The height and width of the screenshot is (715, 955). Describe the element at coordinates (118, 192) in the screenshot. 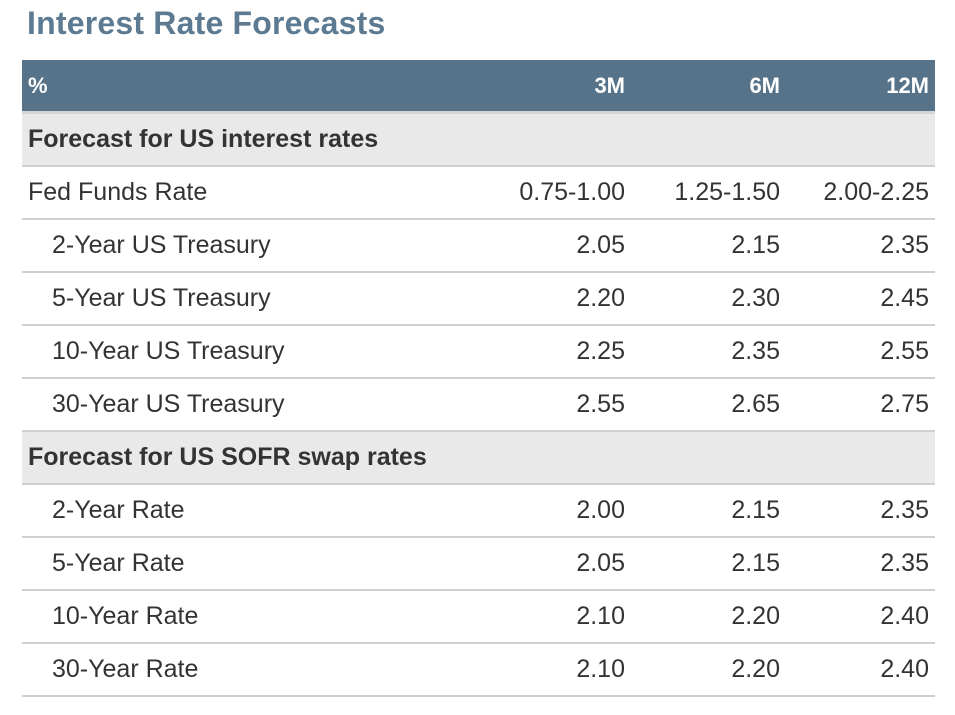

I see `row-label: Fed Funds Rate` at that location.